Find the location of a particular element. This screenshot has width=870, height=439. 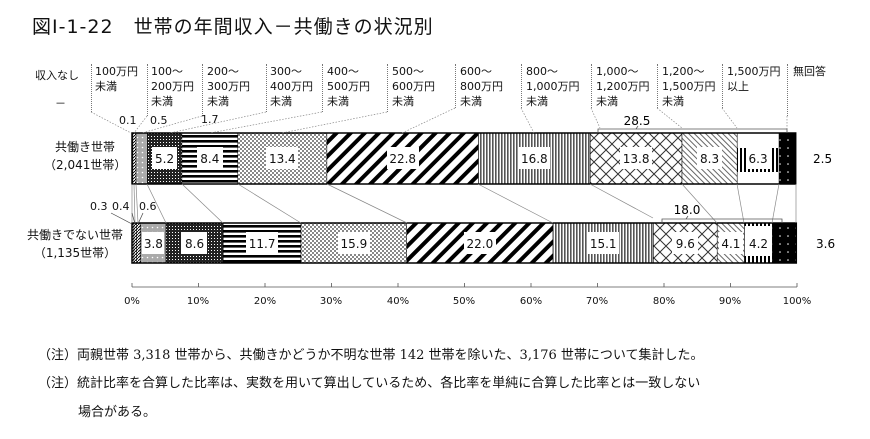

svg-text: 4.1 is located at coordinates (730, 244).